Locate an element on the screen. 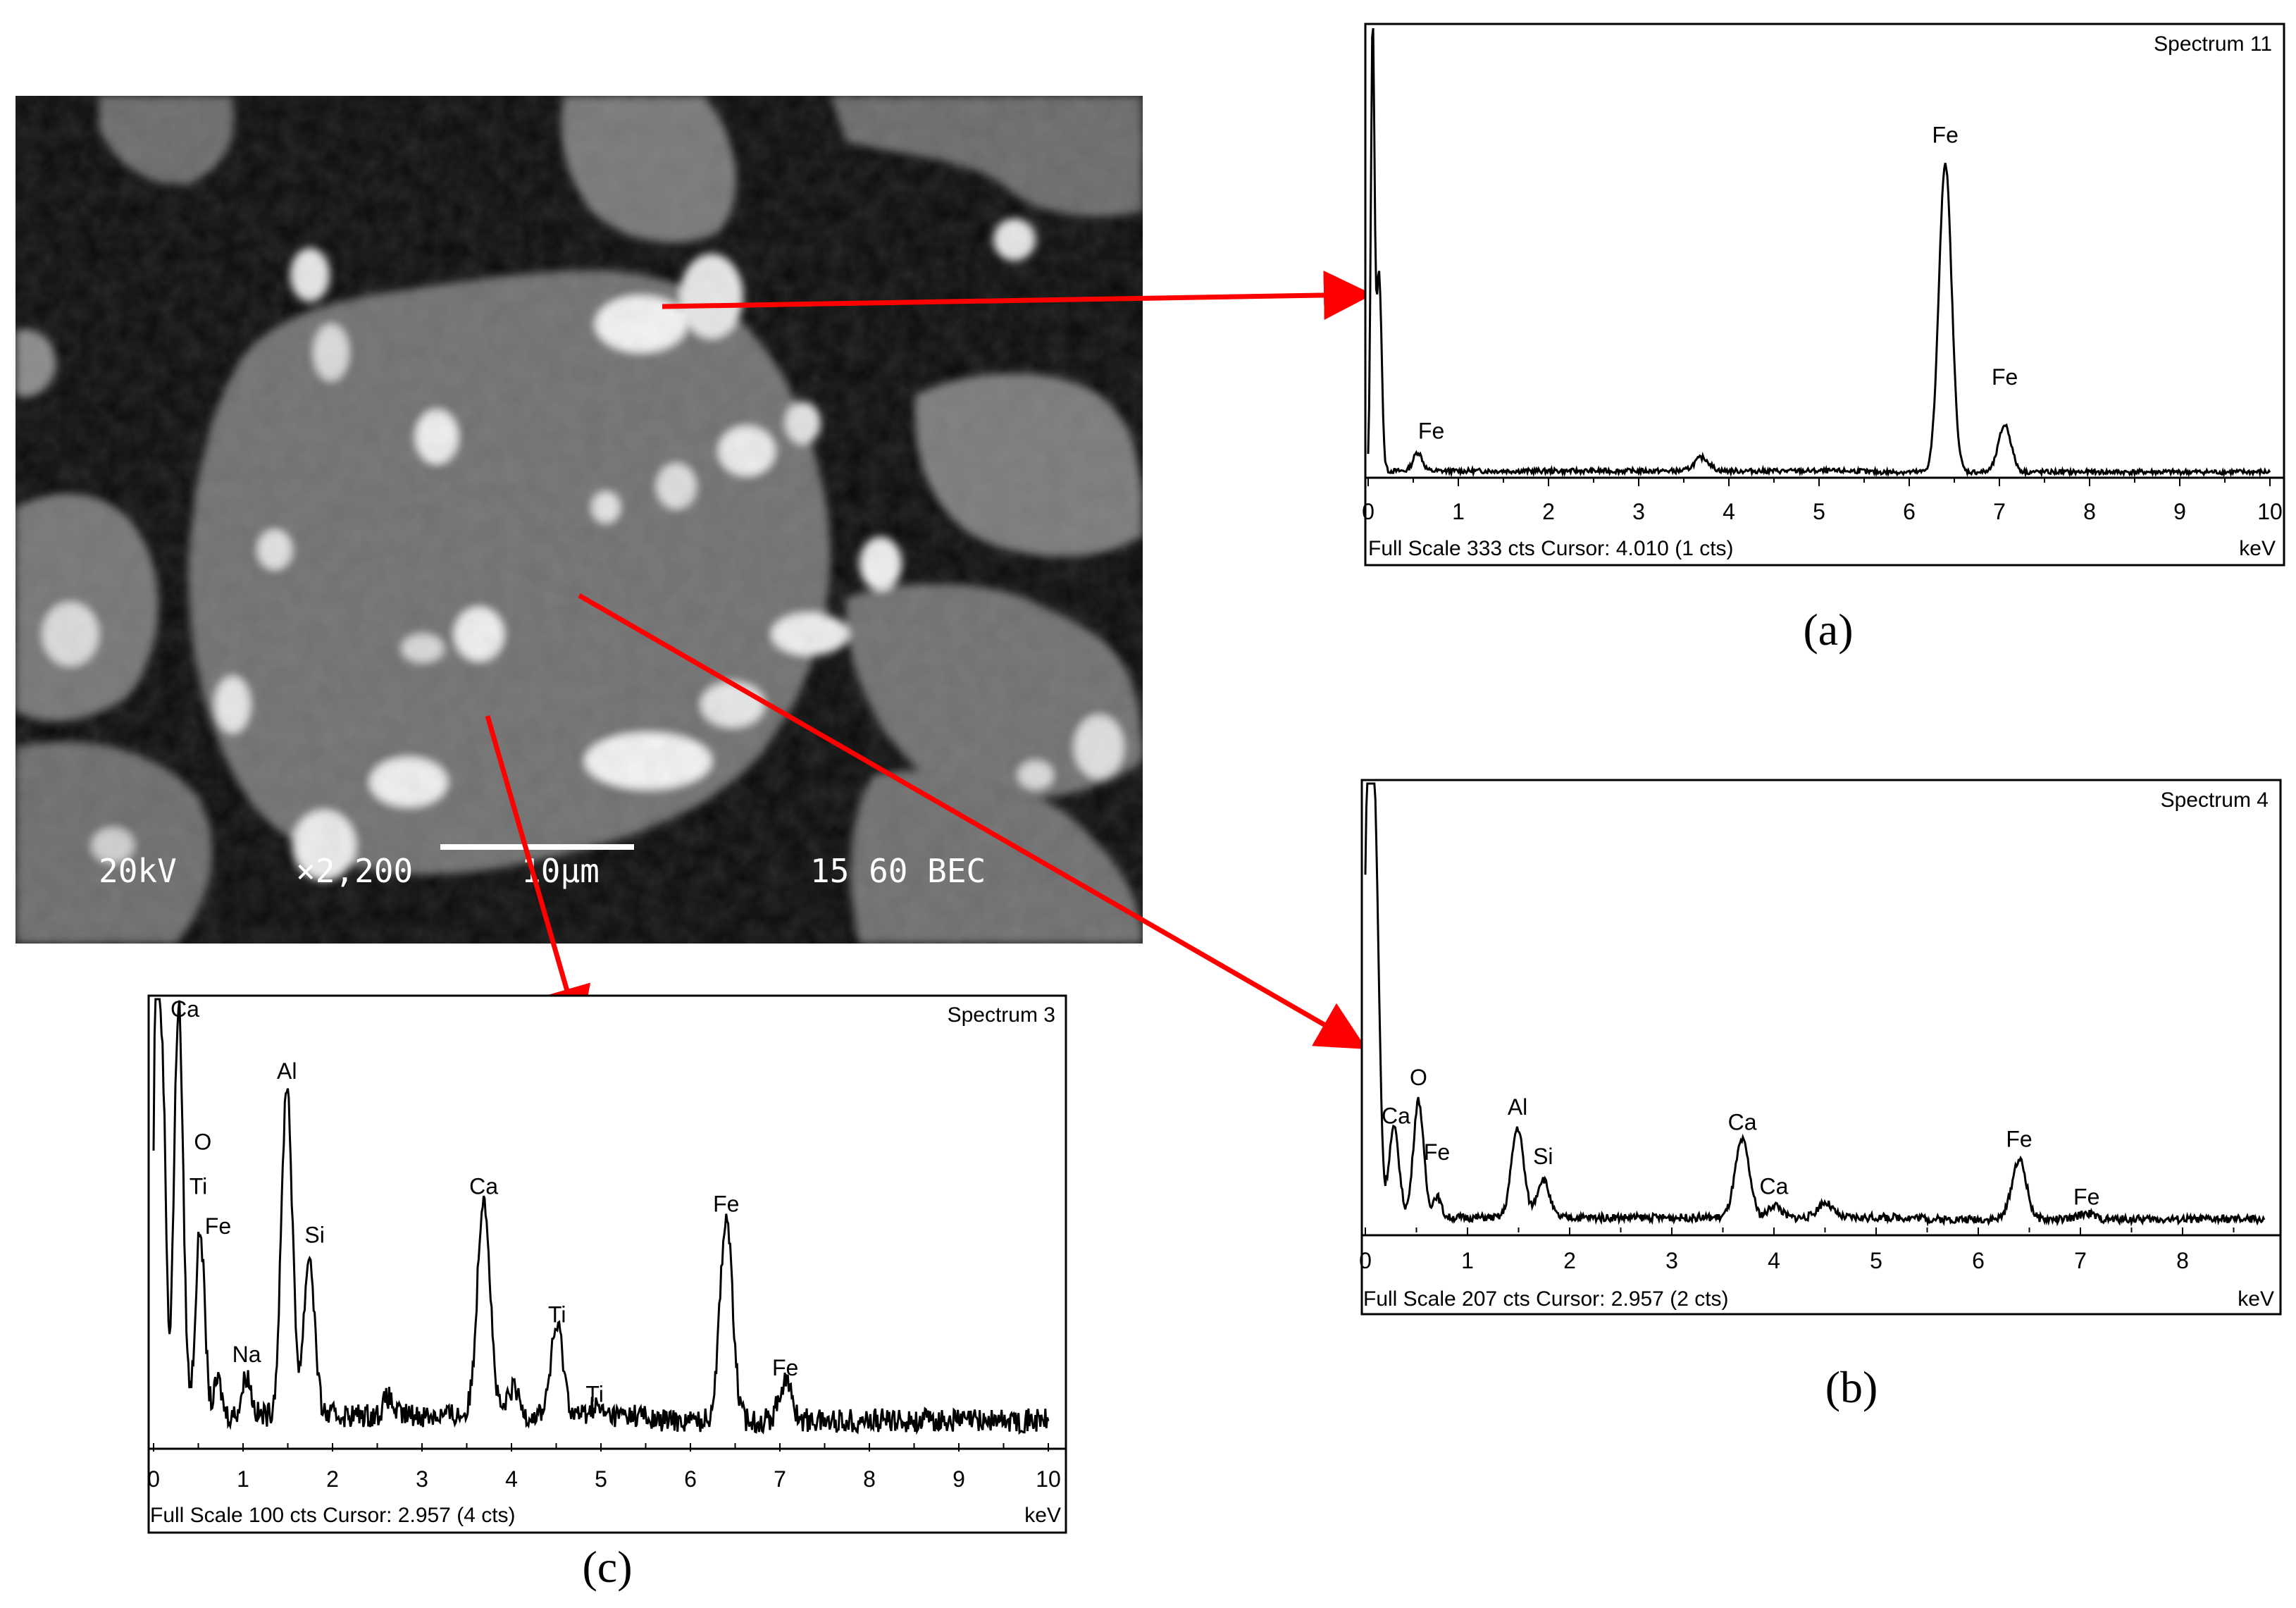 The height and width of the screenshot is (1608, 2296). spectrum-footer: Full Scale 100 cts Cursor: 2.957 (4 cts) is located at coordinates (333, 1515).